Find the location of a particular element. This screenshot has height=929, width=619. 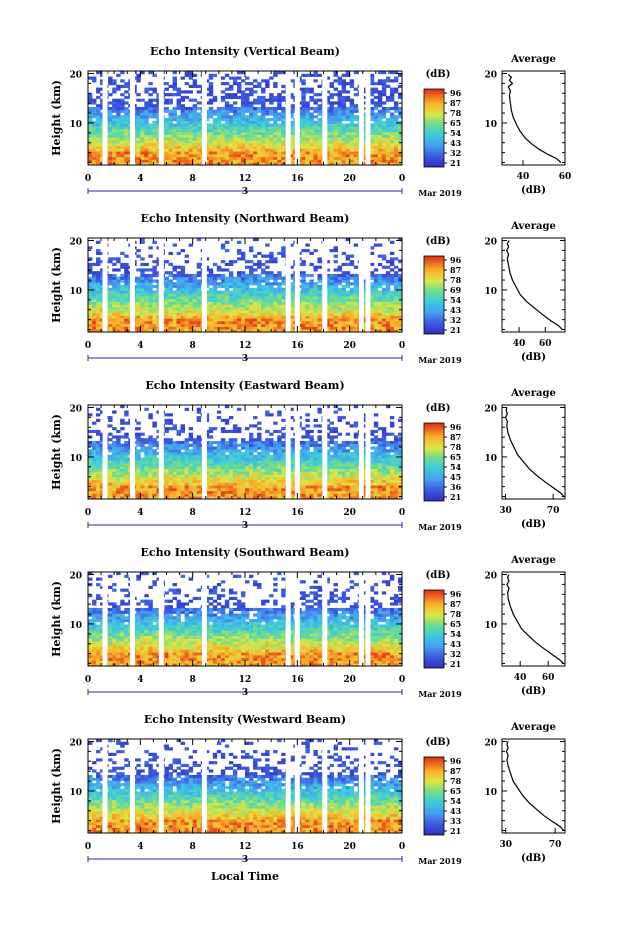

profile-title: Average is located at coordinates (533, 59).